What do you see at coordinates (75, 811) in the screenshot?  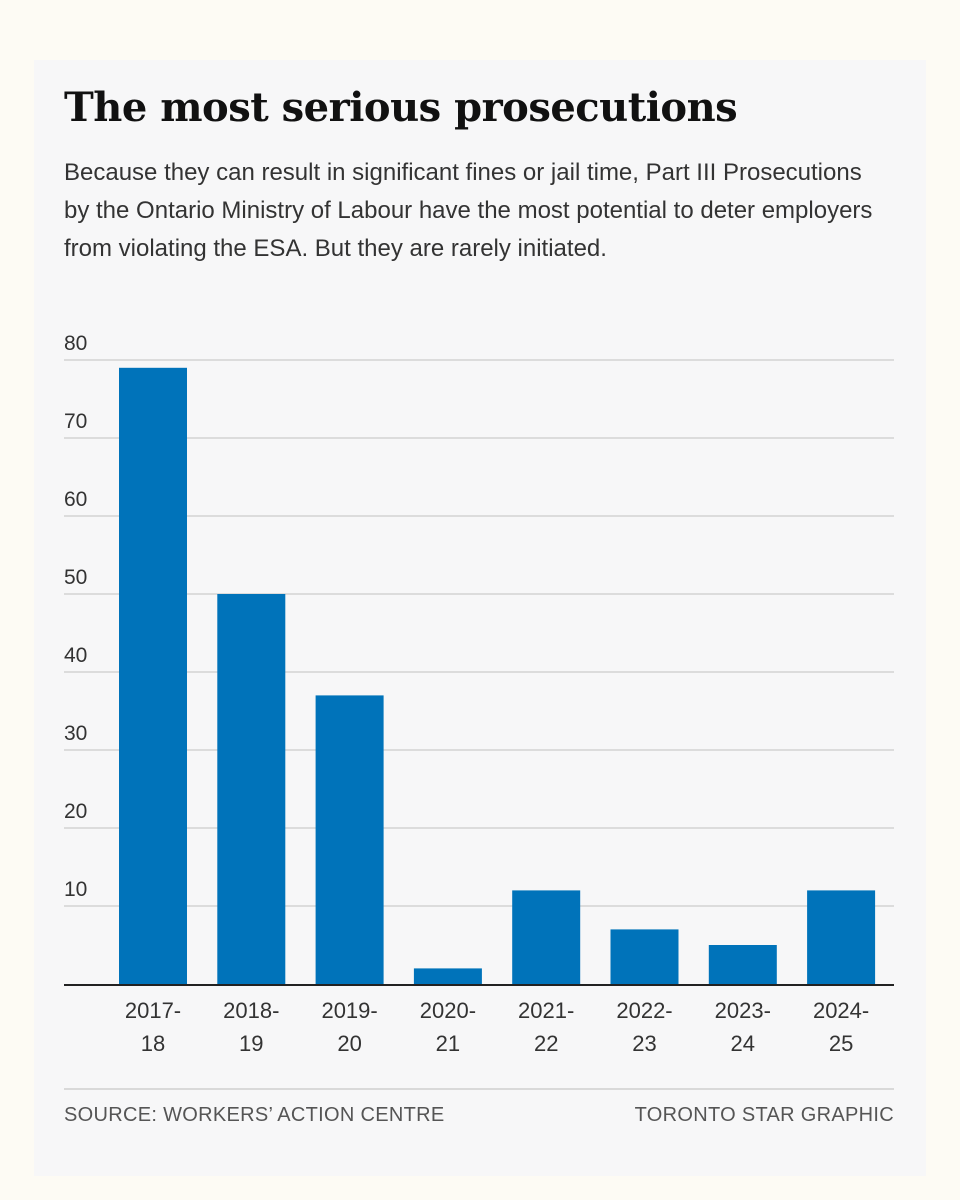 I see `y-tick-label-20: 20` at bounding box center [75, 811].